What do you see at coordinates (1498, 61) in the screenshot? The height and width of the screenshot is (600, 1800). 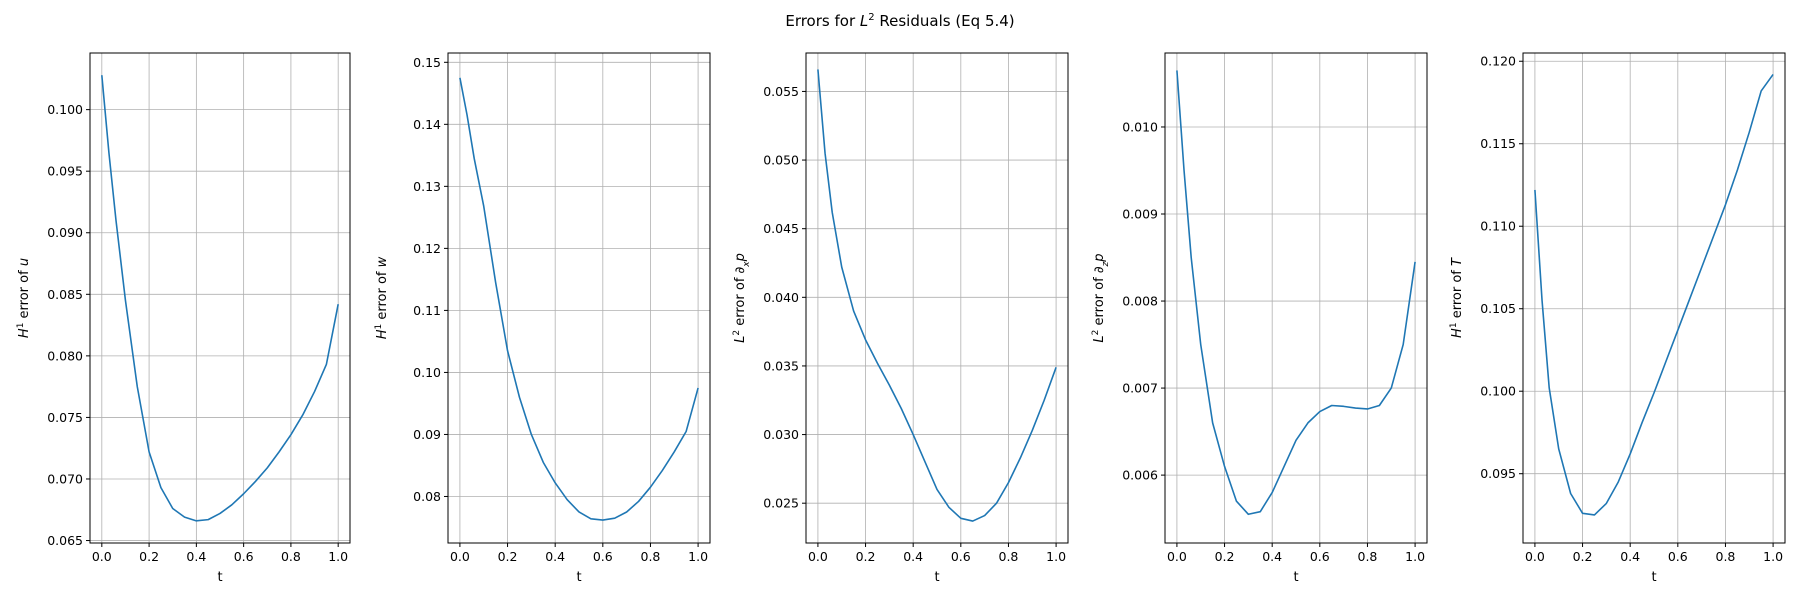 I see `y-tick-label: 0.120` at bounding box center [1498, 61].